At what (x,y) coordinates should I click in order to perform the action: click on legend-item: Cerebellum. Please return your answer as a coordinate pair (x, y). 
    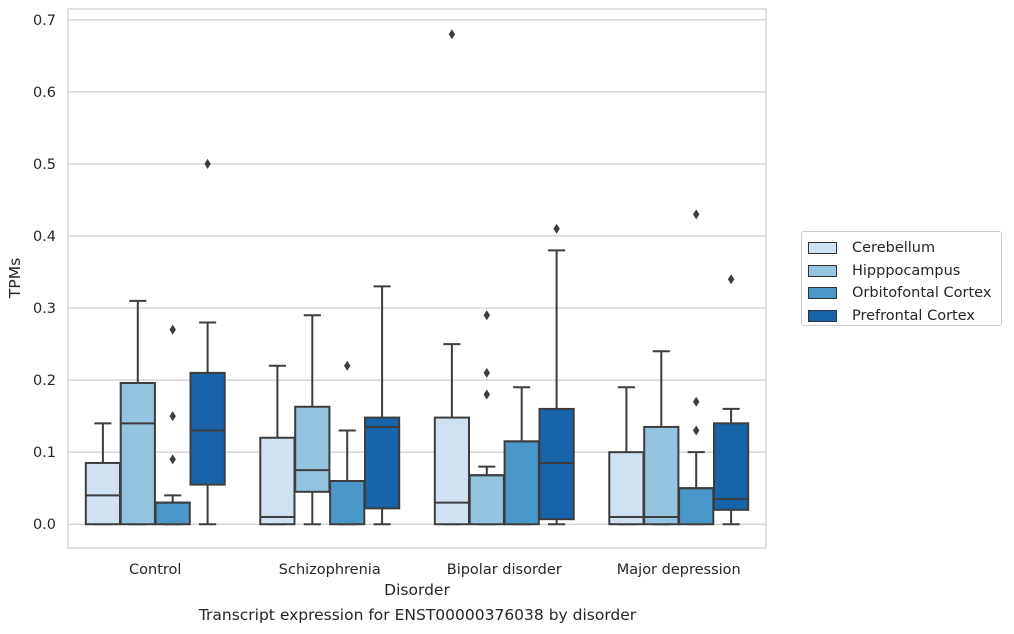
    Looking at the image, I should click on (904, 248).